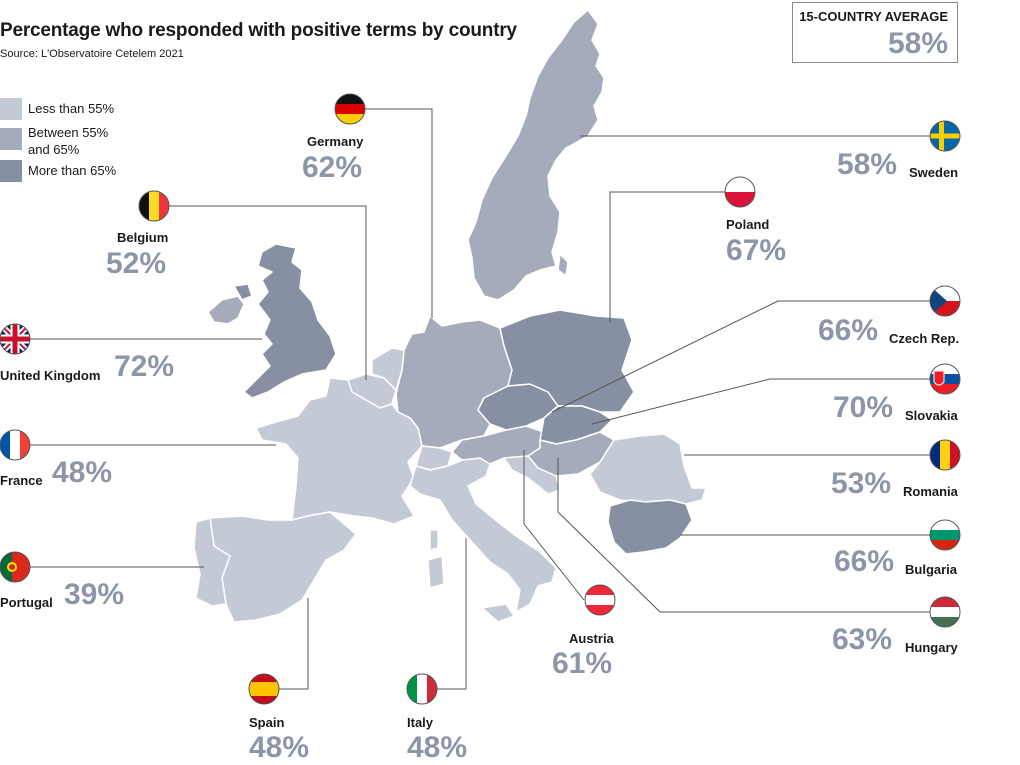 The image size is (1020, 765). What do you see at coordinates (11, 171) in the screenshot?
I see `legend-swatch-high` at bounding box center [11, 171].